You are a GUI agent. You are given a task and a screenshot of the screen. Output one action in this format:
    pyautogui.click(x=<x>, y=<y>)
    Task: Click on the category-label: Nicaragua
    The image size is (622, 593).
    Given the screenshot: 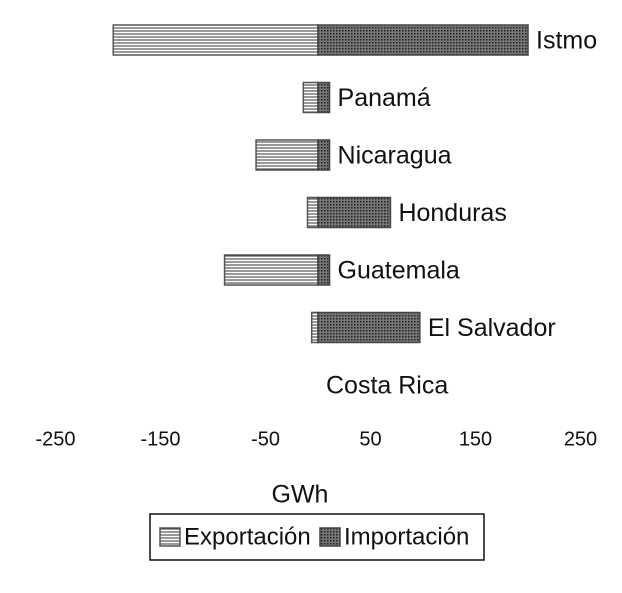 What is the action you would take?
    pyautogui.click(x=395, y=156)
    